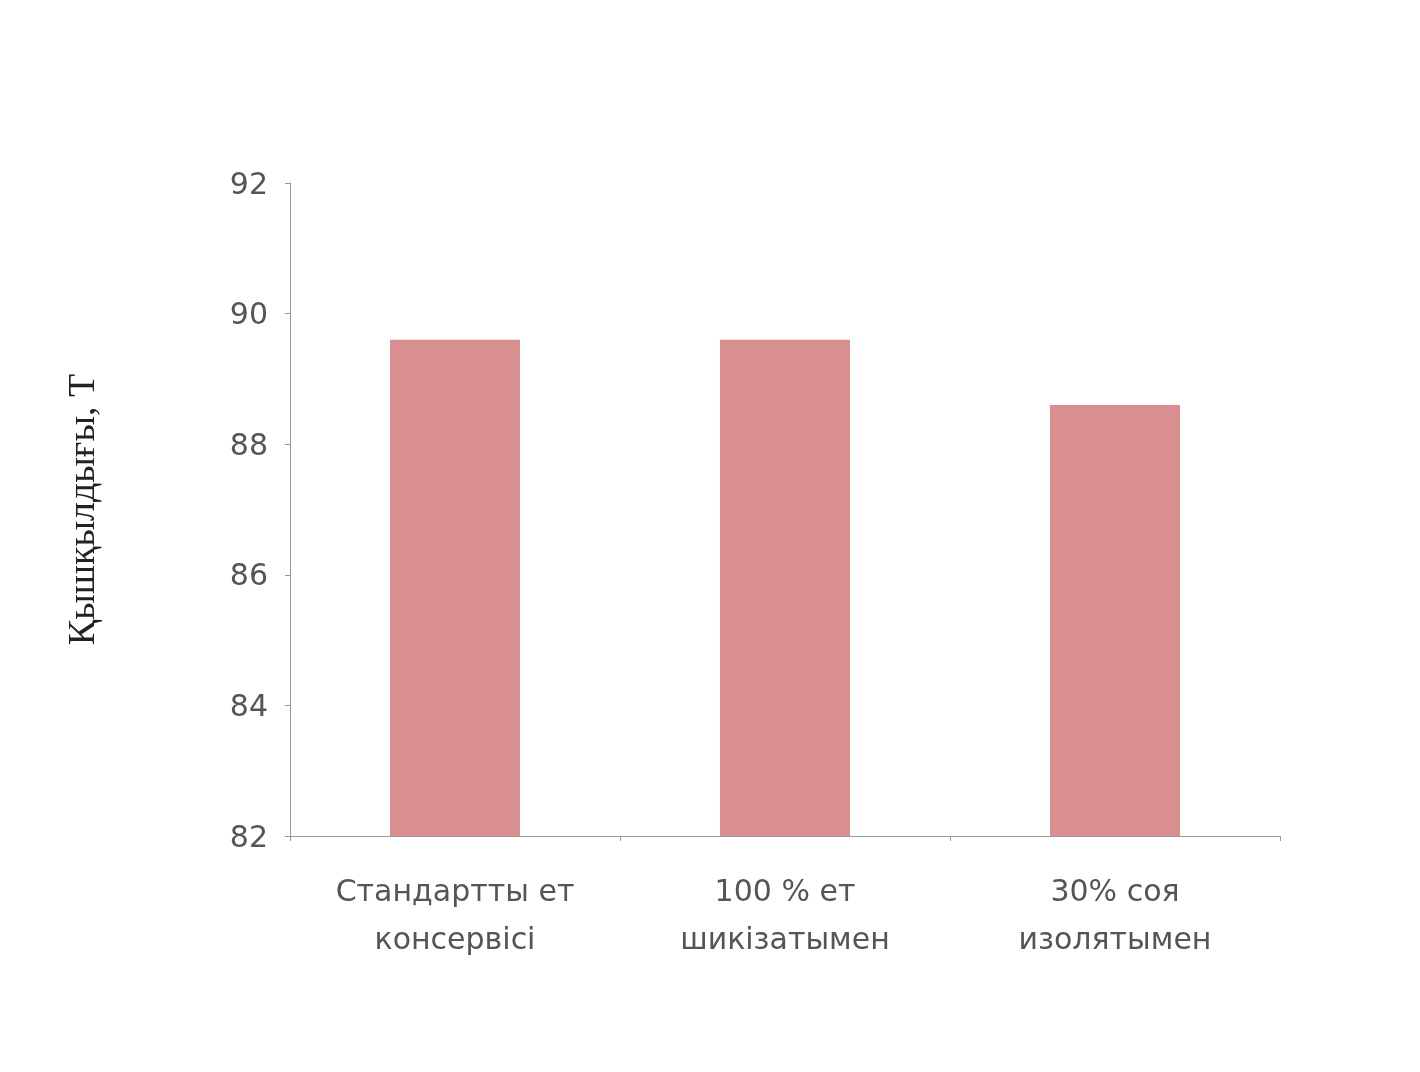 Image resolution: width=1420 pixels, height=1072 pixels. I want to click on y-tick-label: 82, so click(248, 836).